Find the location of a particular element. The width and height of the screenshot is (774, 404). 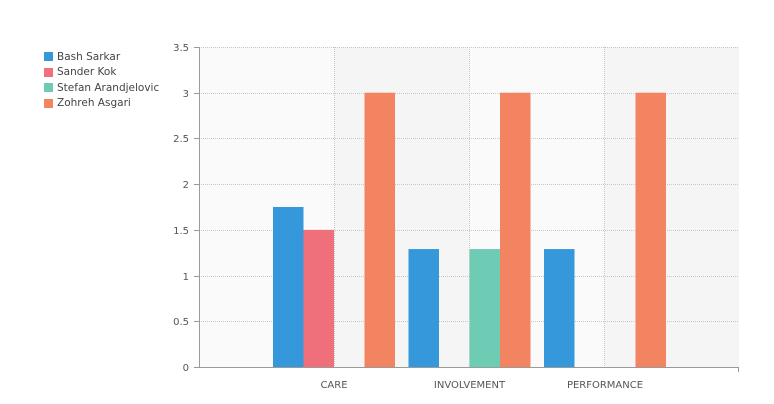

y-tick-label: 2.5 is located at coordinates (181, 139).